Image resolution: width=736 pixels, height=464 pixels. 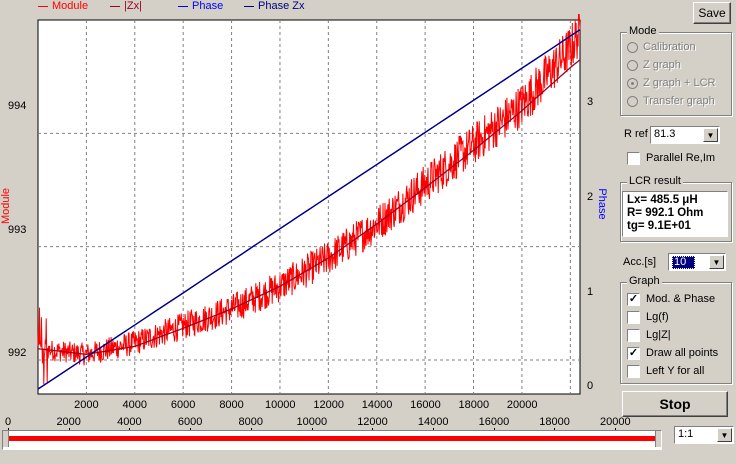 I want to click on slider-tick-label: 20000, so click(x=615, y=422).